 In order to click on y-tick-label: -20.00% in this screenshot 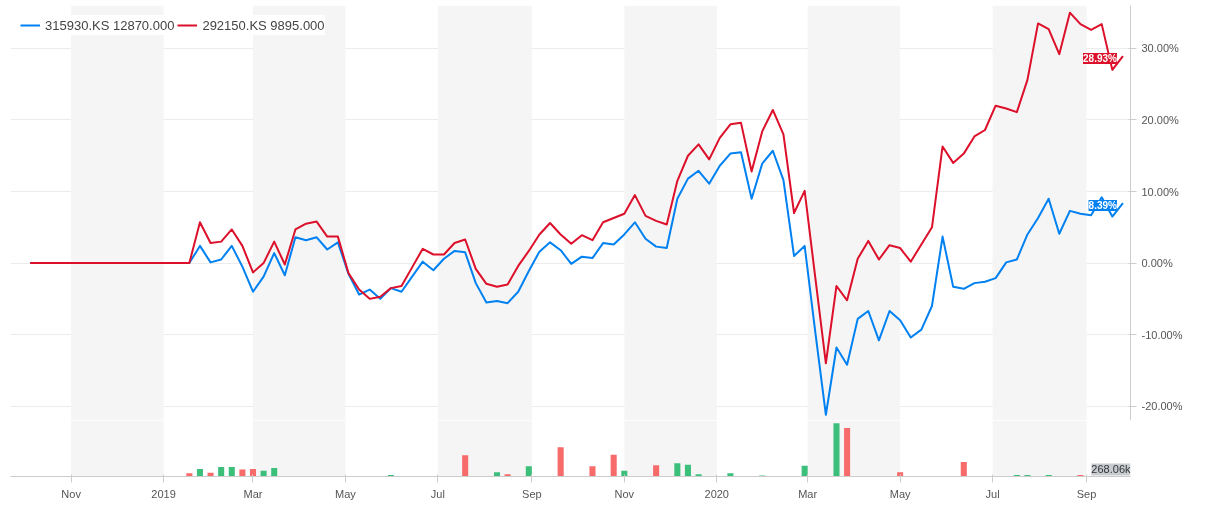, I will do `click(1162, 406)`.